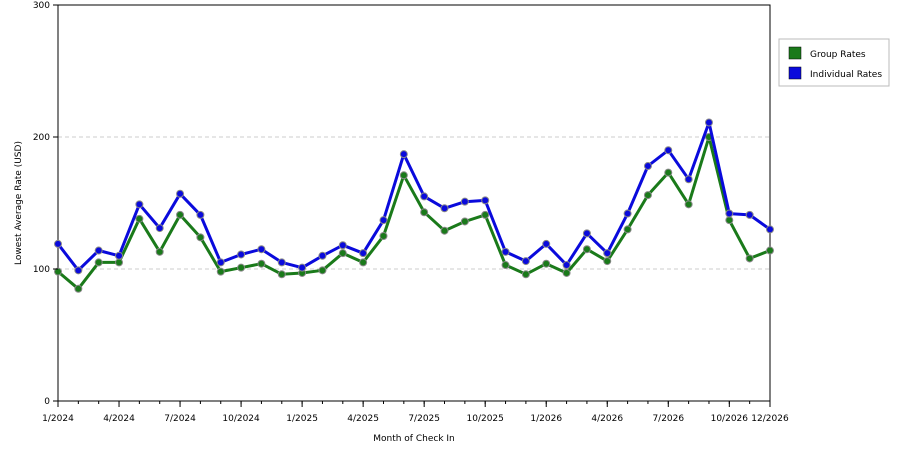 This screenshot has width=900, height=450. What do you see at coordinates (770, 419) in the screenshot?
I see `x-tick-label: 12/2026` at bounding box center [770, 419].